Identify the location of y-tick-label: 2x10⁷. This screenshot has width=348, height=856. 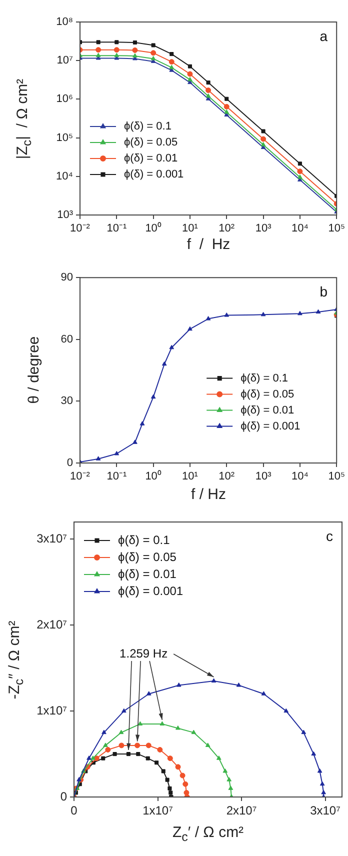
(51, 624).